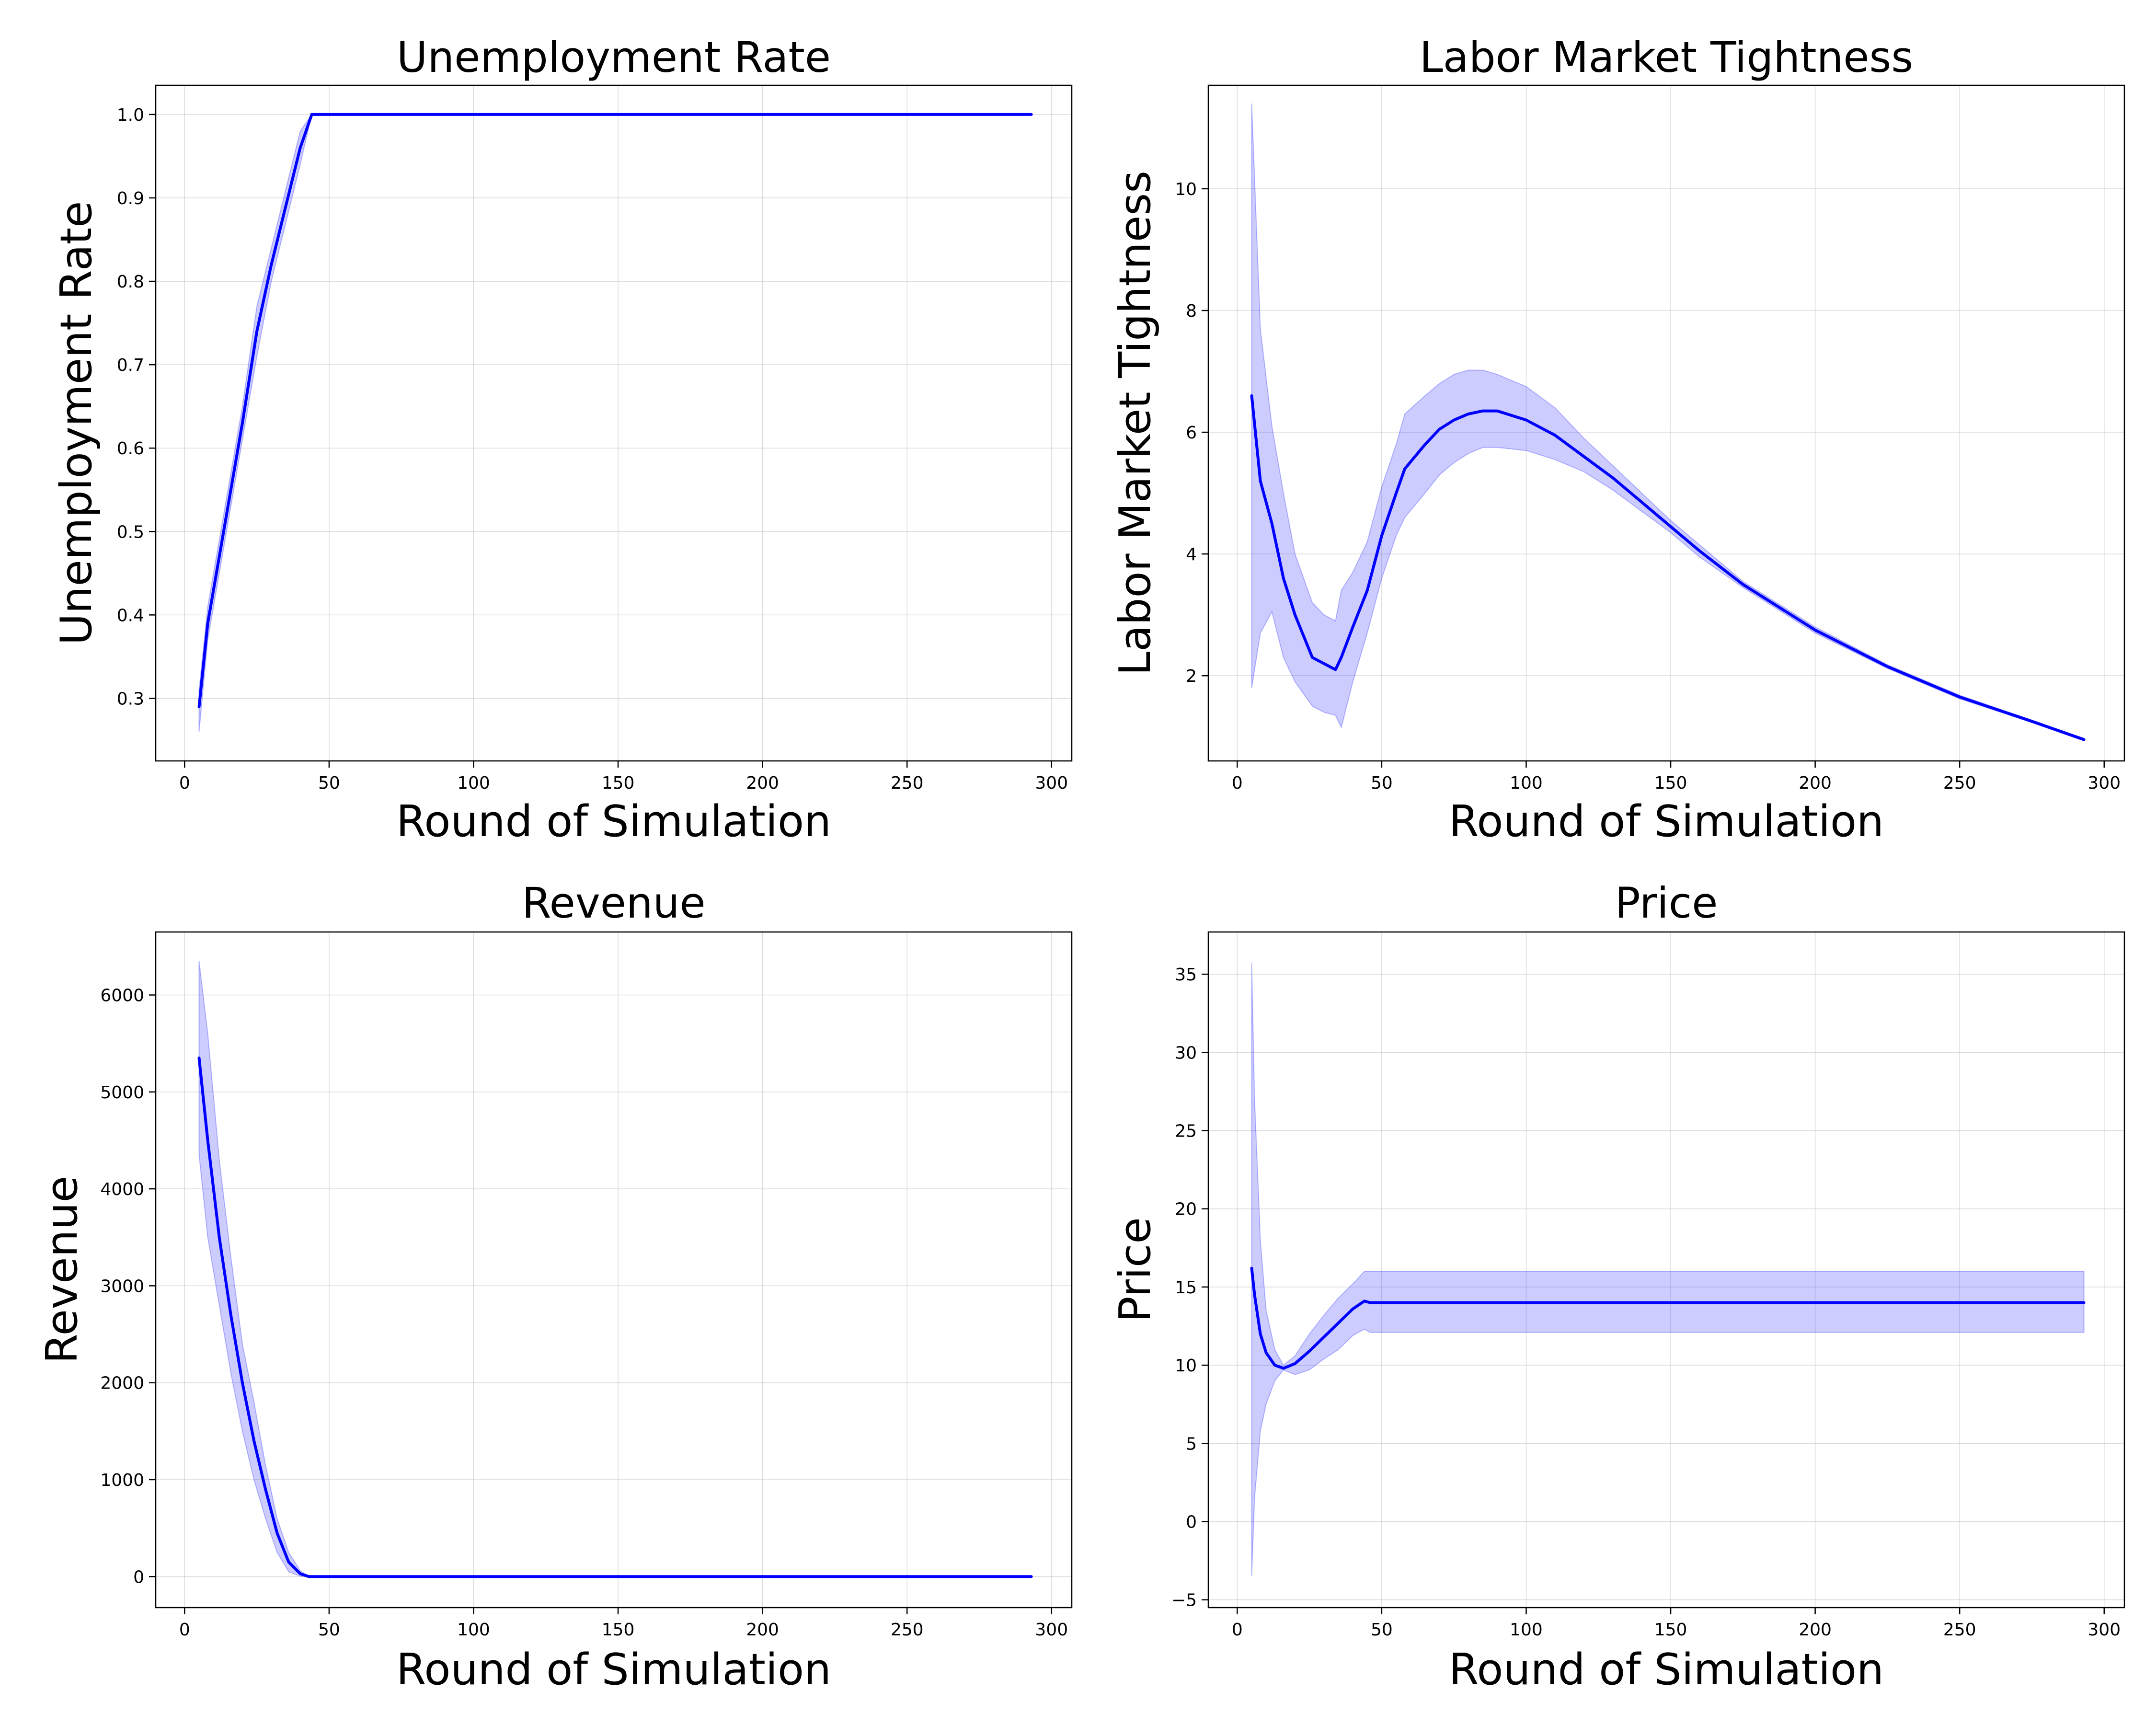 Image resolution: width=2156 pixels, height=1725 pixels. Describe the element at coordinates (131, 282) in the screenshot. I see `y-tick-label: 0.8` at that location.